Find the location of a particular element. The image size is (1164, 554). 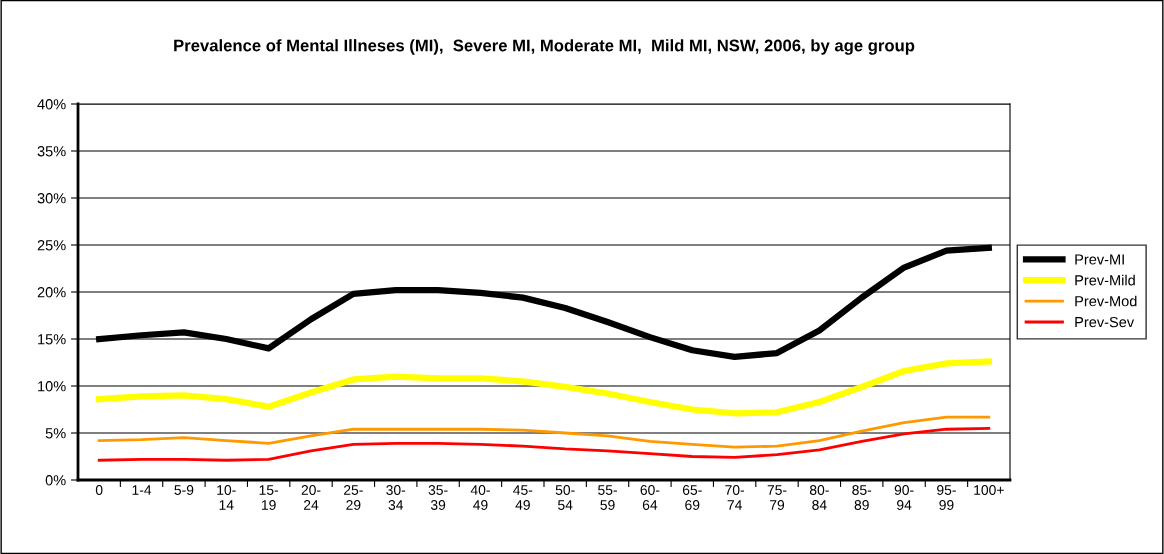

x-tick-label: 70- 74 is located at coordinates (735, 497).